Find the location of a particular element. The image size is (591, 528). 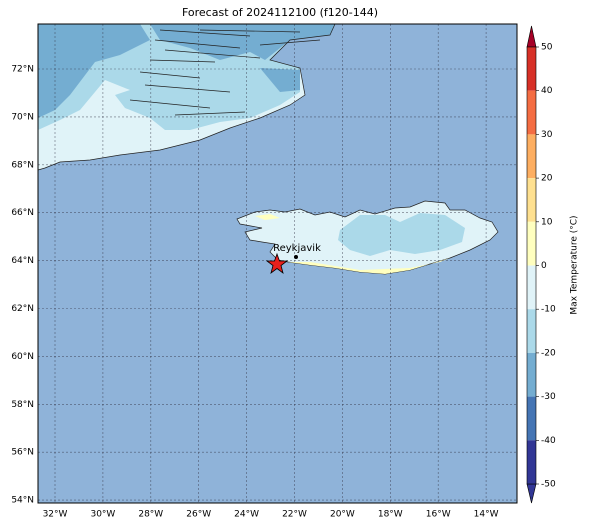

location-star is located at coordinates (277, 263).